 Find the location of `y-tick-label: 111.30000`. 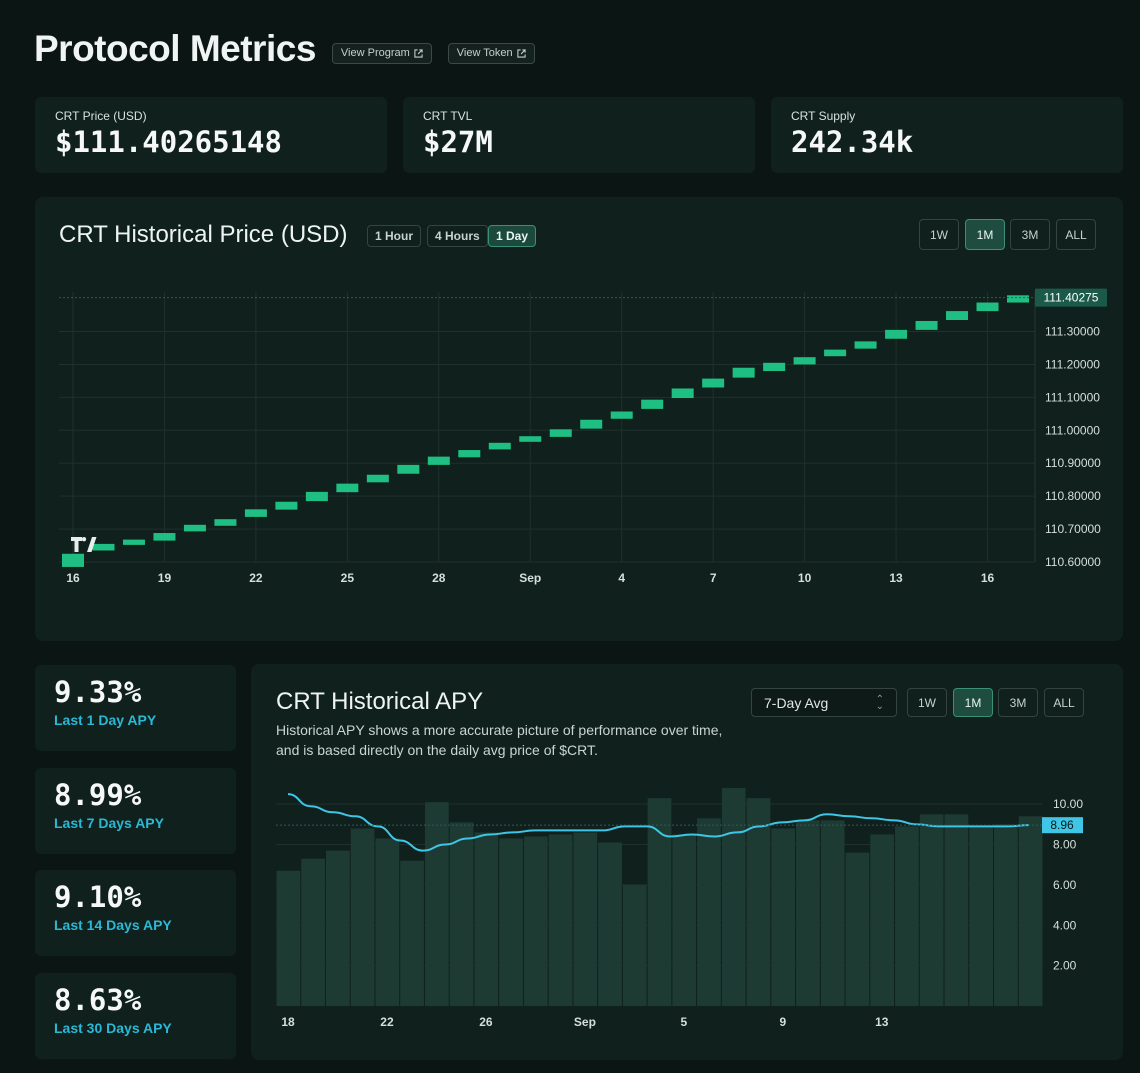

y-tick-label: 111.30000 is located at coordinates (1072, 332).